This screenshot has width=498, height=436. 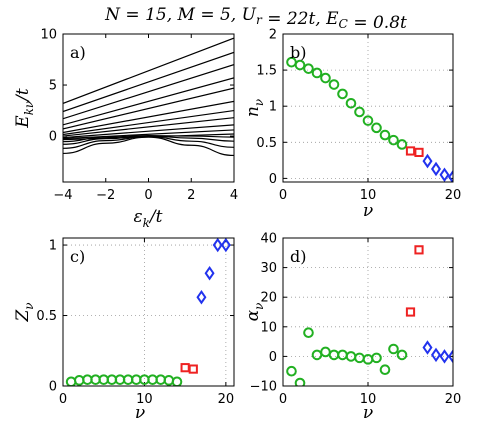 I want to click on panel-label: b), so click(x=298, y=52).